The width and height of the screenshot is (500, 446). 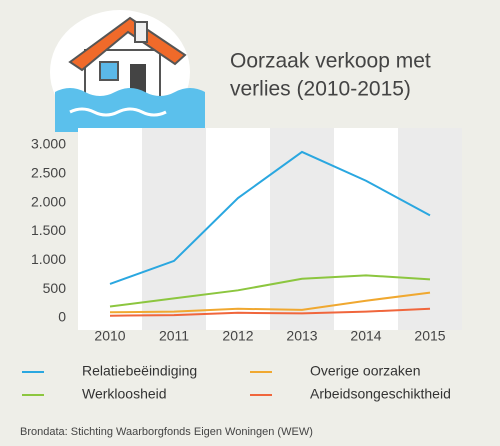 I want to click on legend-label: Arbeidsongeschiktheid, so click(x=380, y=394).